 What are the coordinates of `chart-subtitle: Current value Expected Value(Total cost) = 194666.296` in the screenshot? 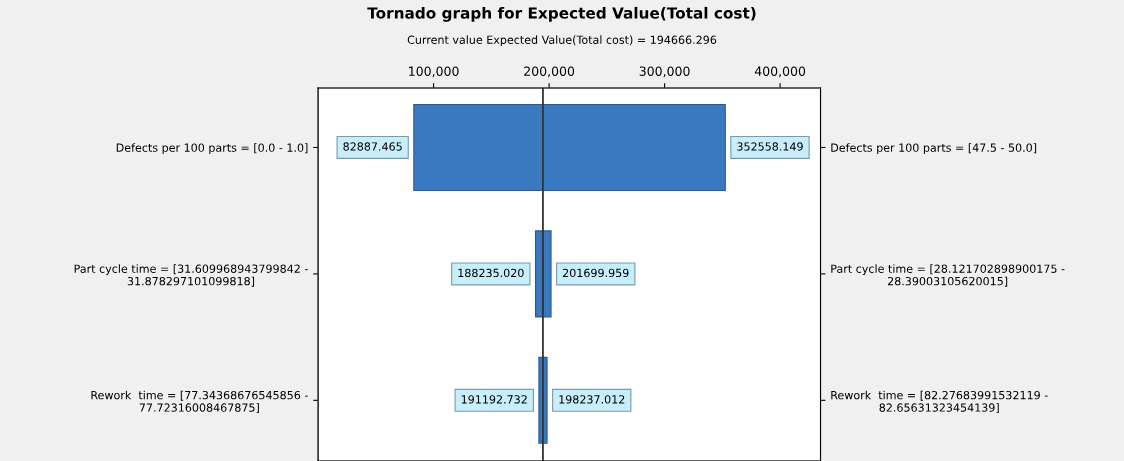 It's located at (562, 41).